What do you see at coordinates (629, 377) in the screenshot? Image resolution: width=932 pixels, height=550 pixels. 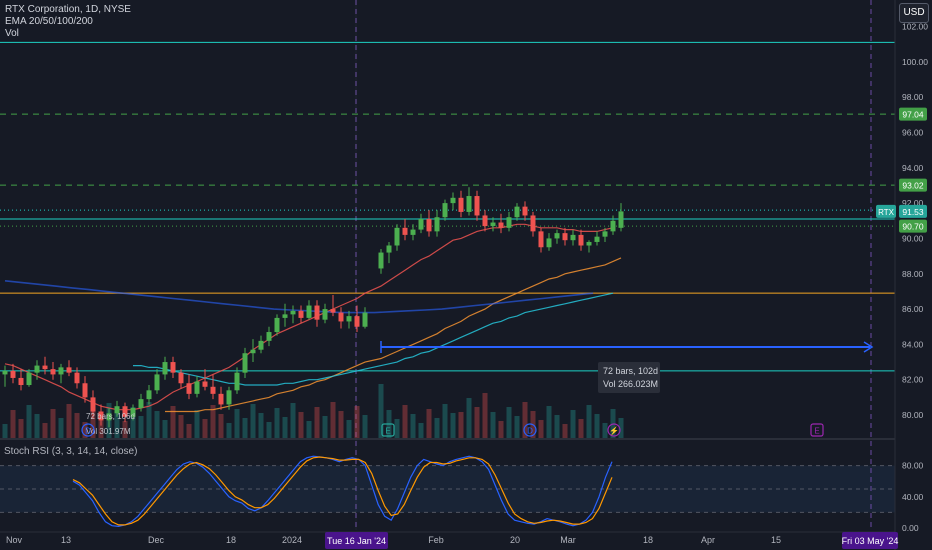 I see `measure-tooltip` at bounding box center [629, 377].